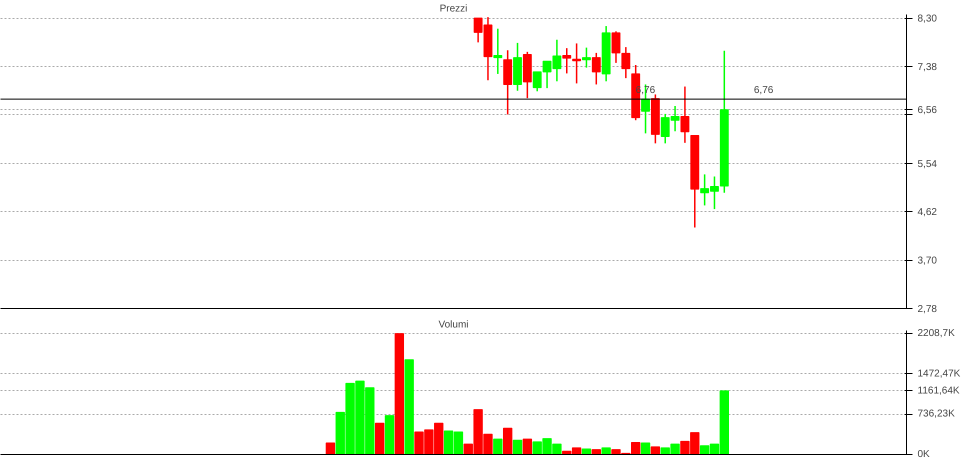  What do you see at coordinates (928, 19) in the screenshot?
I see `y-tick-label: 8,30` at bounding box center [928, 19].